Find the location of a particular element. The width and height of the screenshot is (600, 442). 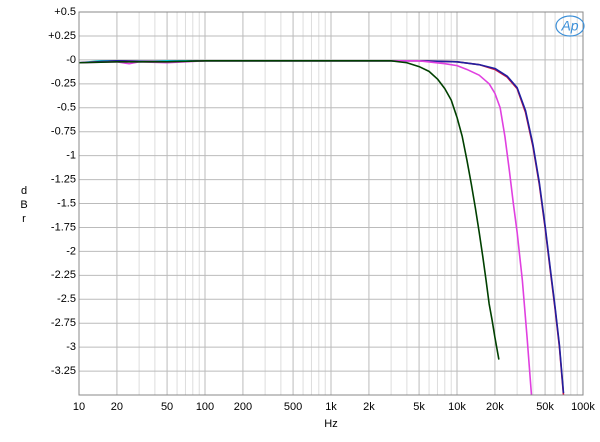

y-tick-label: -0 is located at coordinates (71, 60).